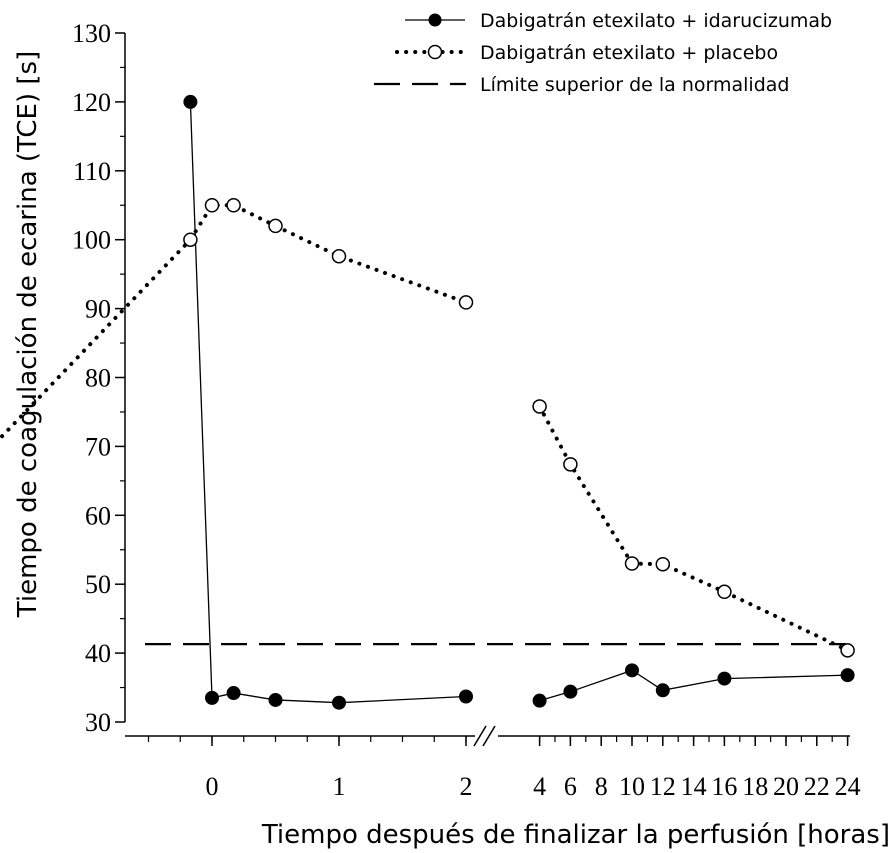  Describe the element at coordinates (504, 768) in the screenshot. I see `x-ticks: -20124681012141618202224` at that location.